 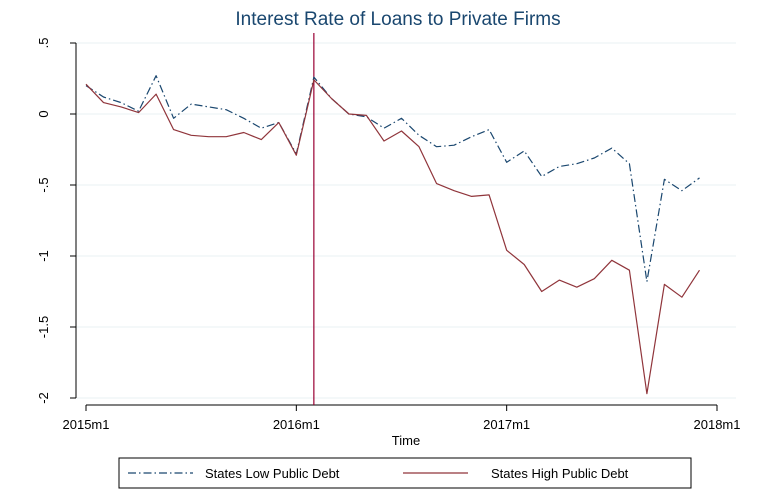 I want to click on x-tick-label: 2015m1, so click(x=86, y=424).